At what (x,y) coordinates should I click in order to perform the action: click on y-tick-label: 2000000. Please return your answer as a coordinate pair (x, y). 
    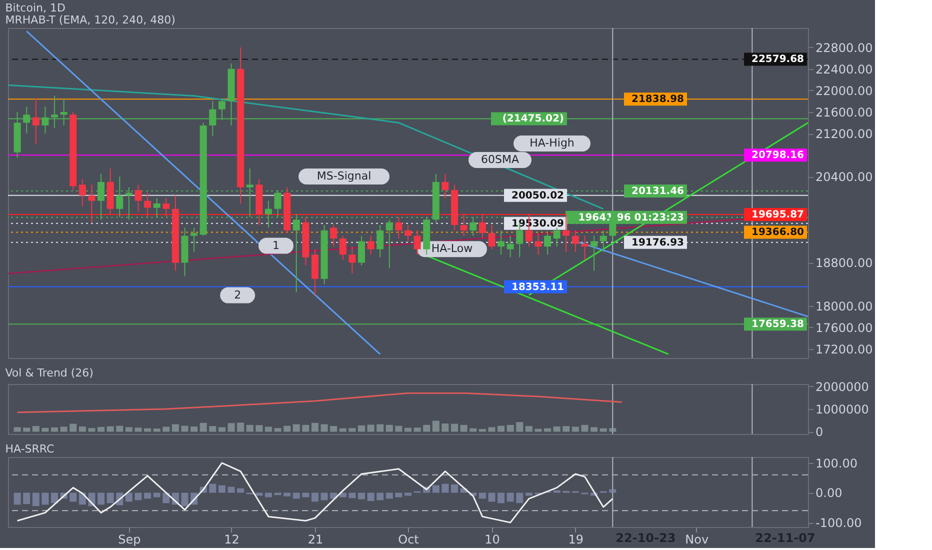
    Looking at the image, I should click on (842, 387).